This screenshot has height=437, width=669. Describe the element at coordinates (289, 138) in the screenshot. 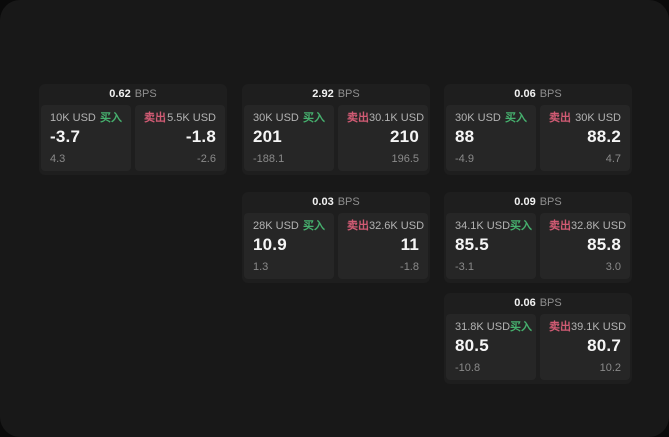

I see `buy-panel: 30K USD 买入 201 -188.1` at that location.